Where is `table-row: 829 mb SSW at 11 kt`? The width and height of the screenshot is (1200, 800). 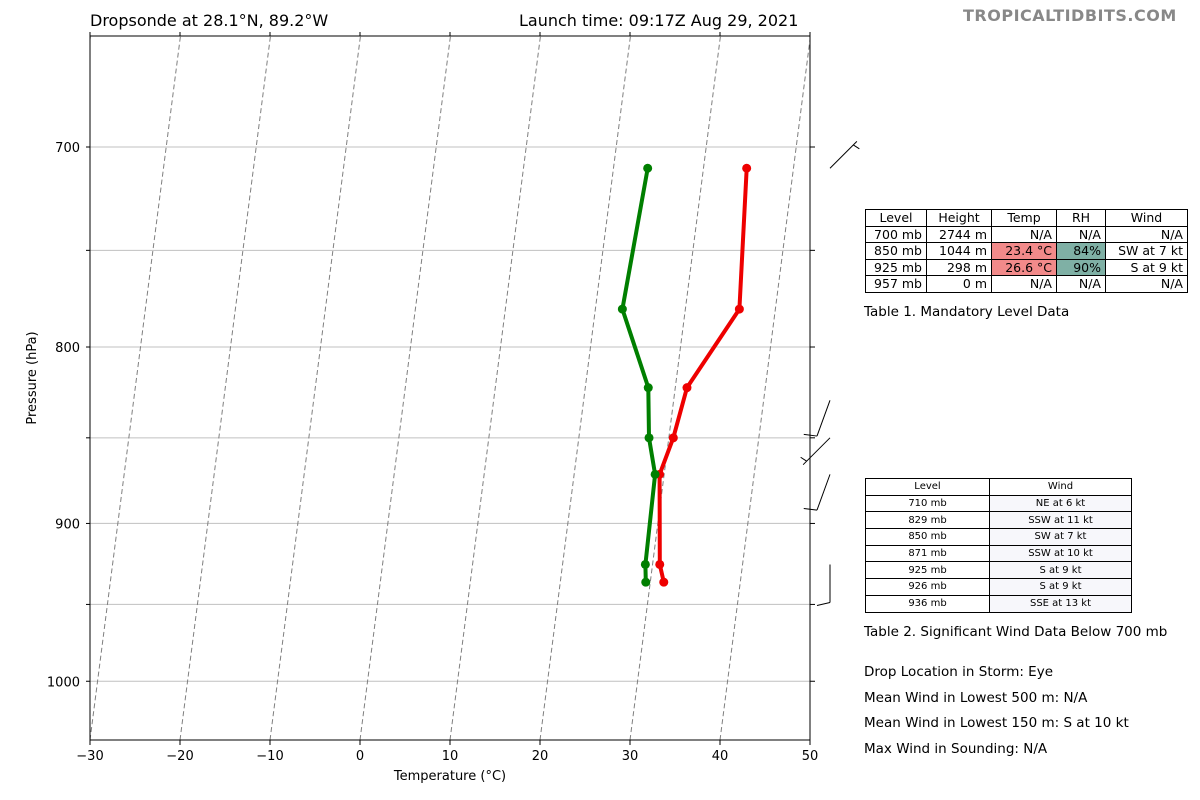
table-row: 829 mb SSW at 11 kt is located at coordinates (998, 520).